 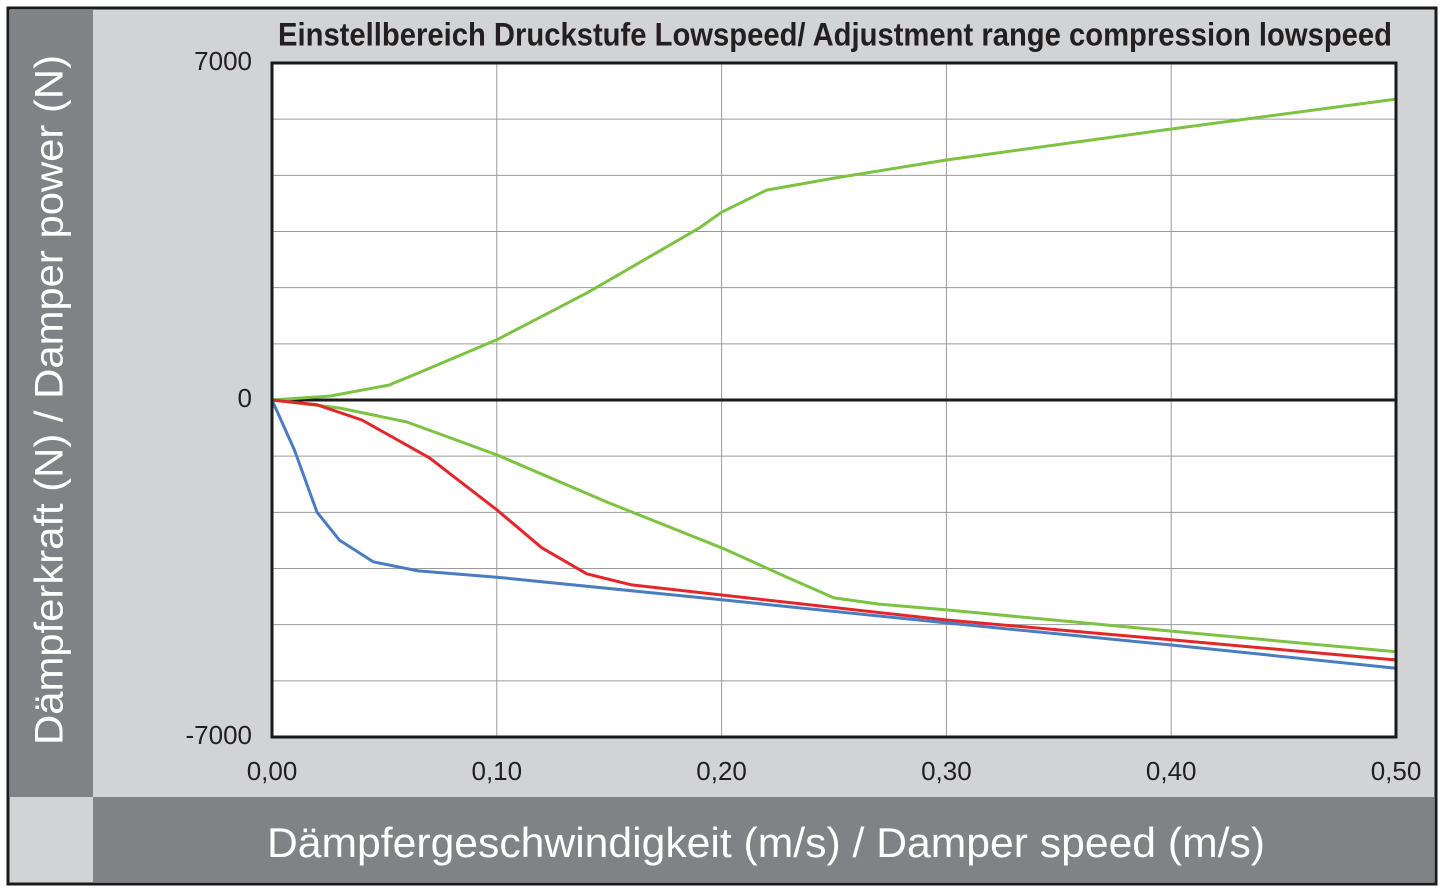 I want to click on x-label-band, so click(x=763, y=839).